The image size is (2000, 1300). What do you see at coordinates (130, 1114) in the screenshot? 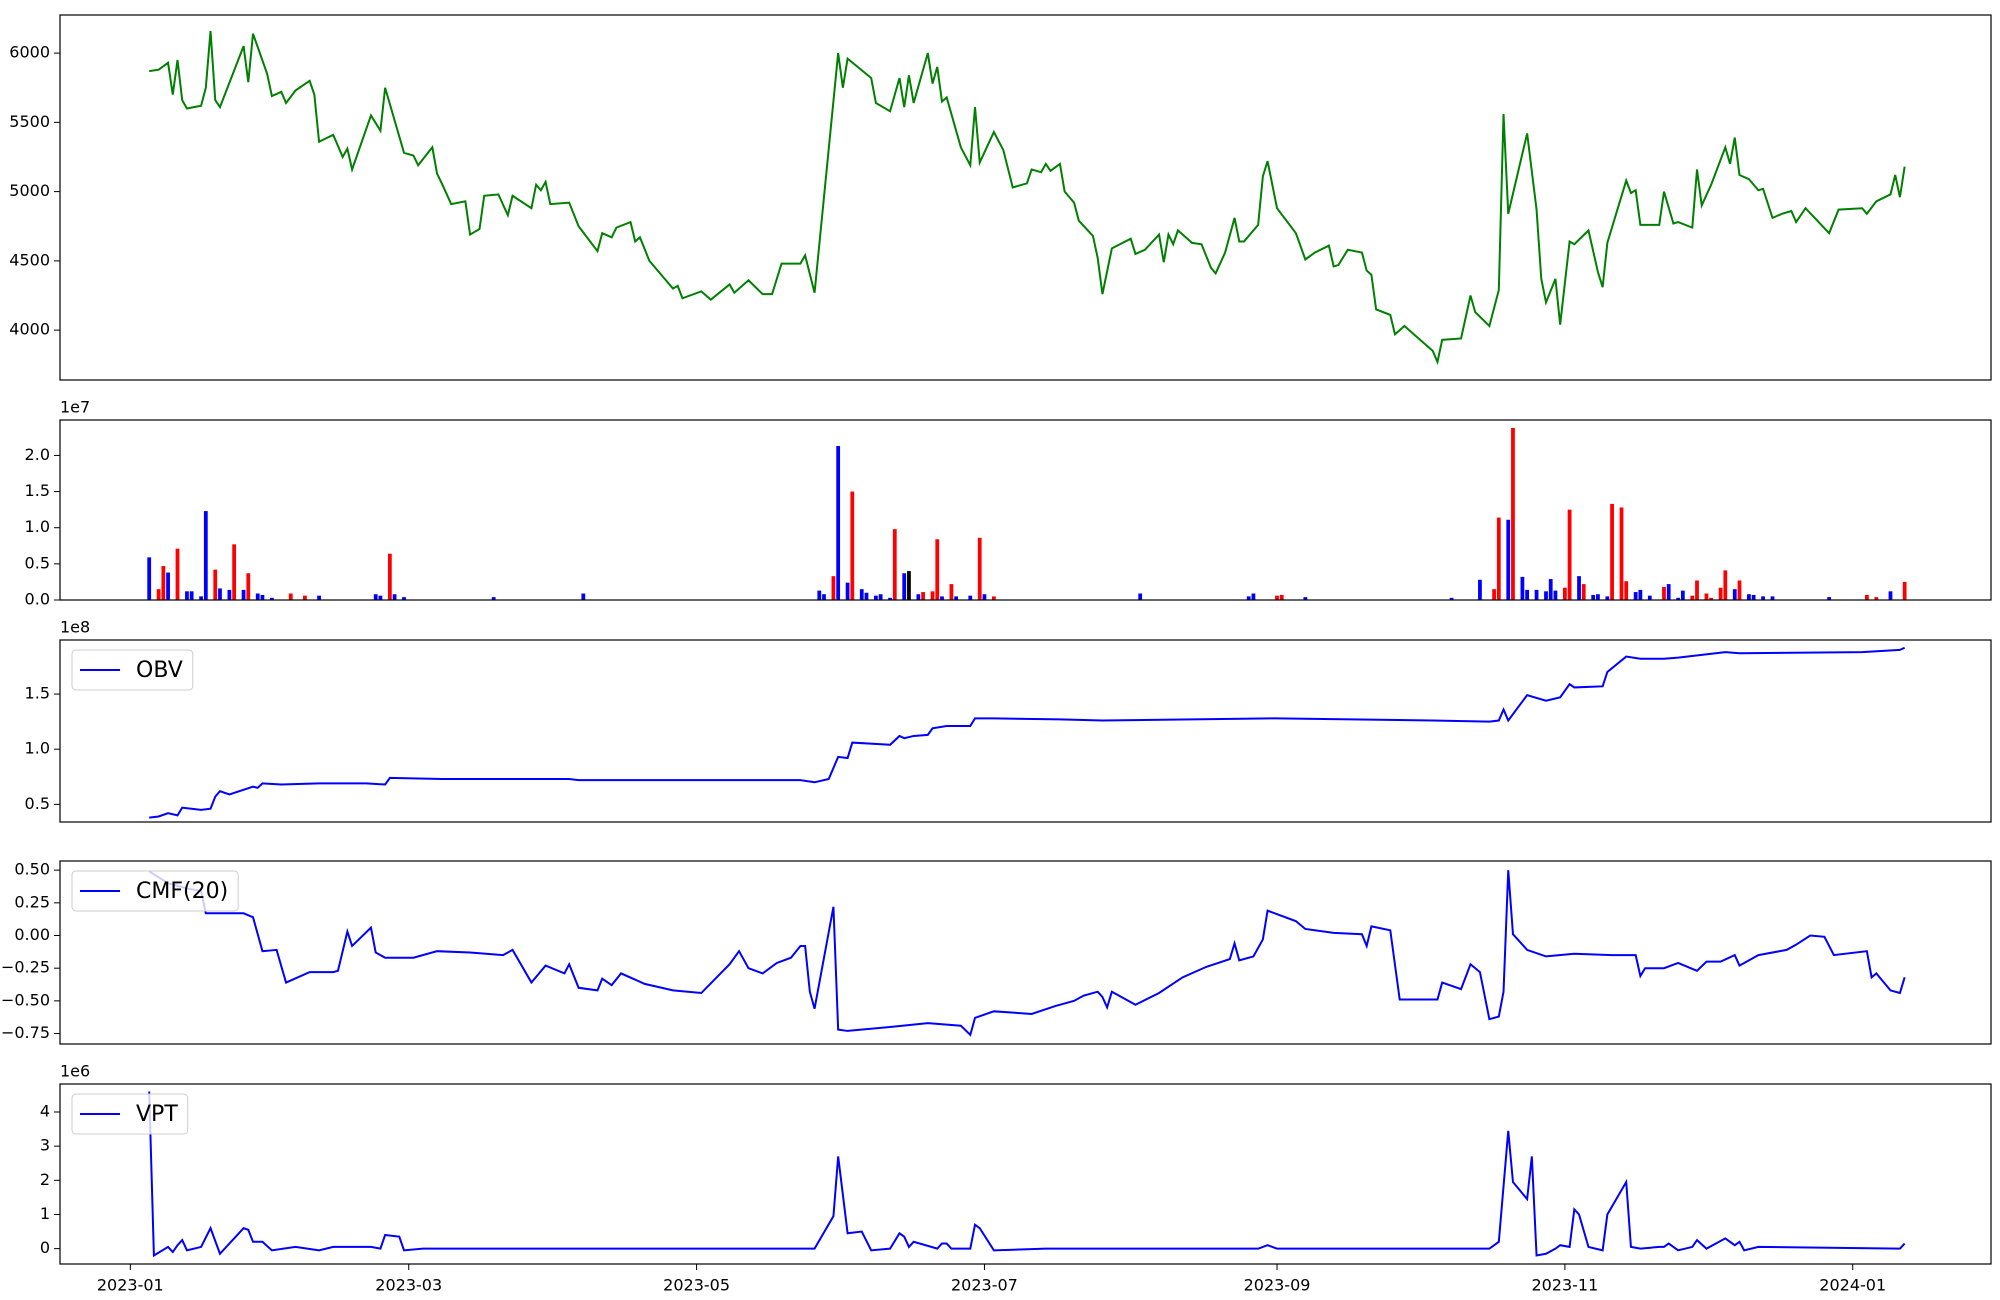
I see `legend: VPT` at bounding box center [130, 1114].